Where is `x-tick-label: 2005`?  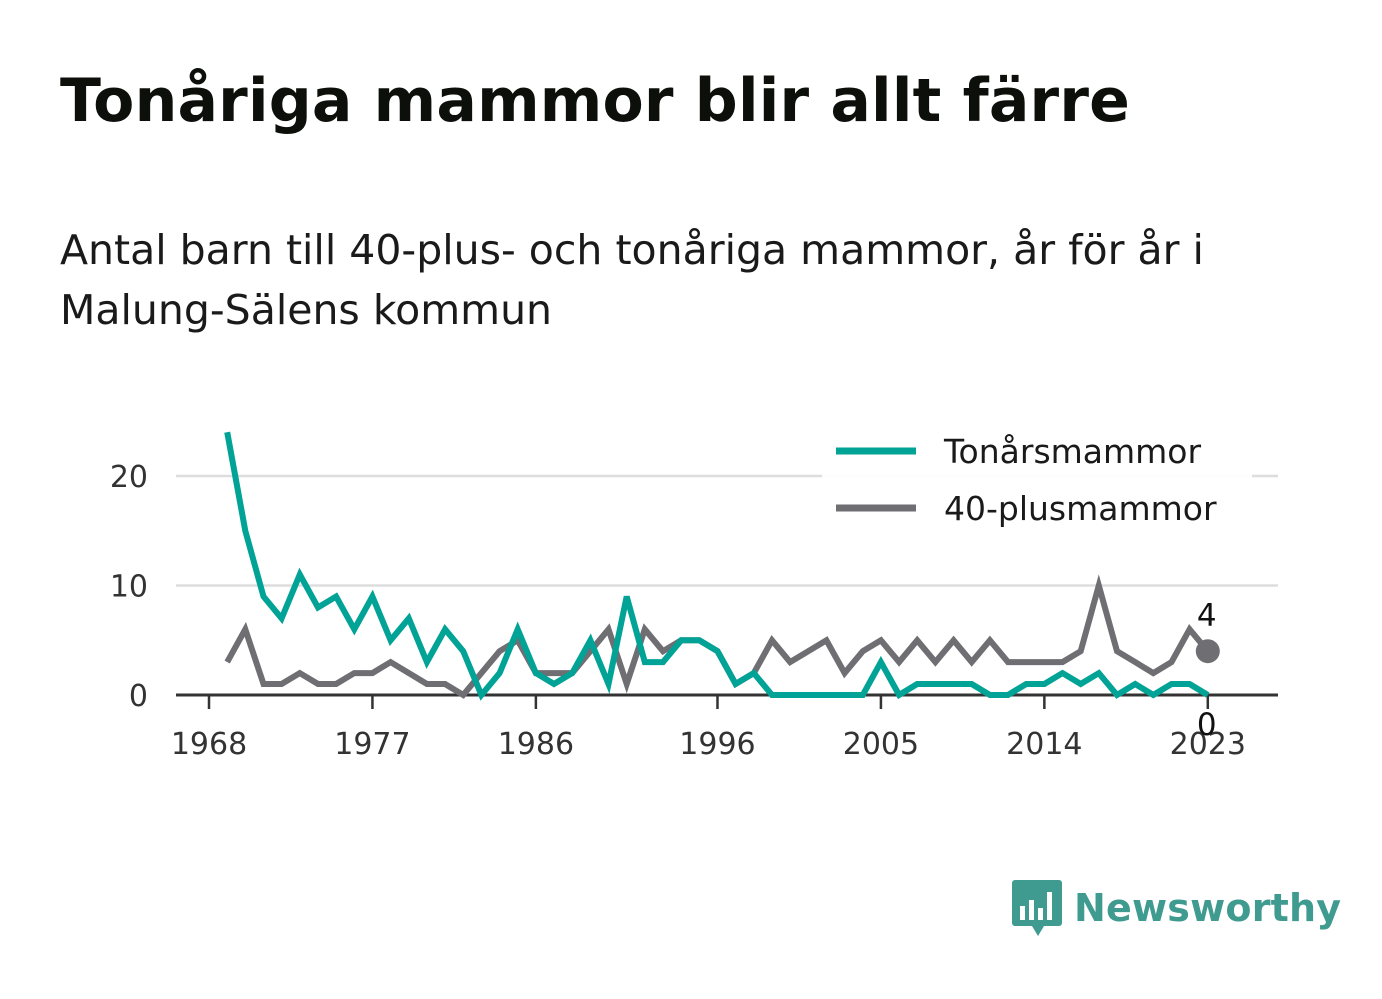 x-tick-label: 2005 is located at coordinates (881, 744).